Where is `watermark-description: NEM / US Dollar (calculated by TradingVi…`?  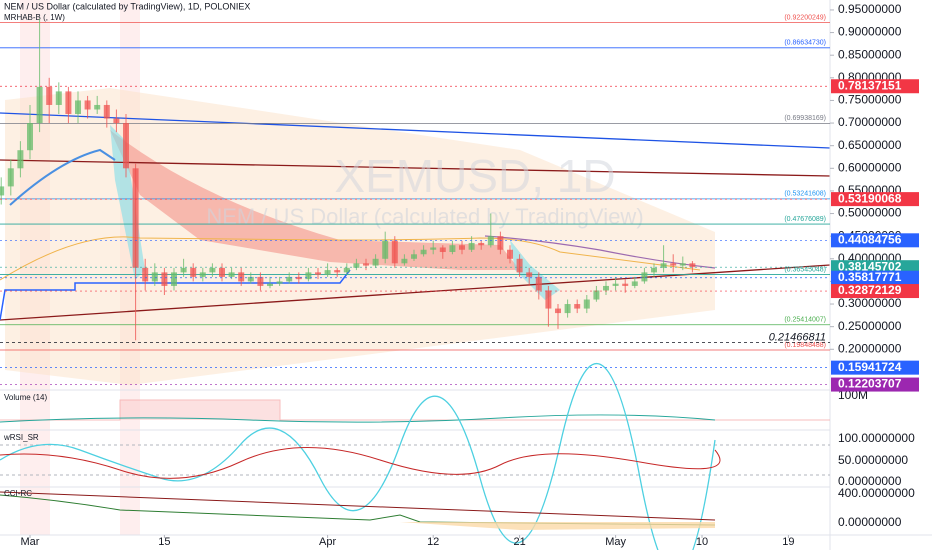
watermark-description: NEM / US Dollar (calculated by TradingVi… is located at coordinates (424, 216).